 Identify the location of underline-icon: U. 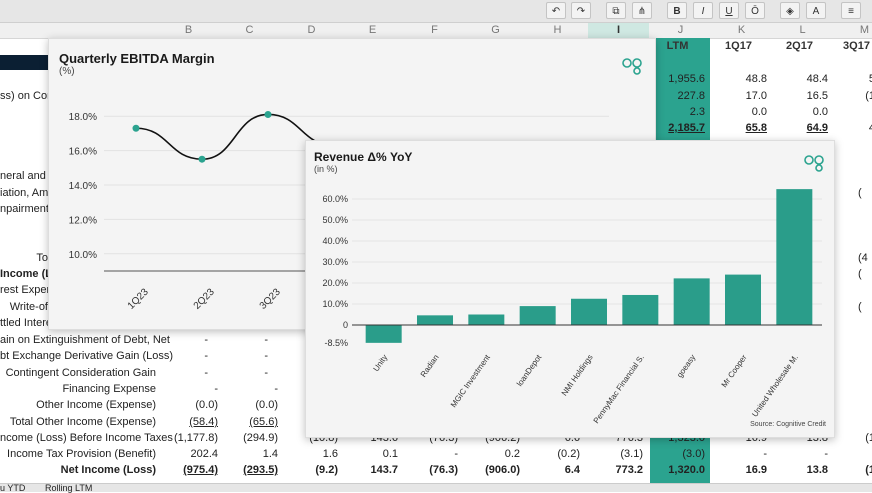
(729, 10).